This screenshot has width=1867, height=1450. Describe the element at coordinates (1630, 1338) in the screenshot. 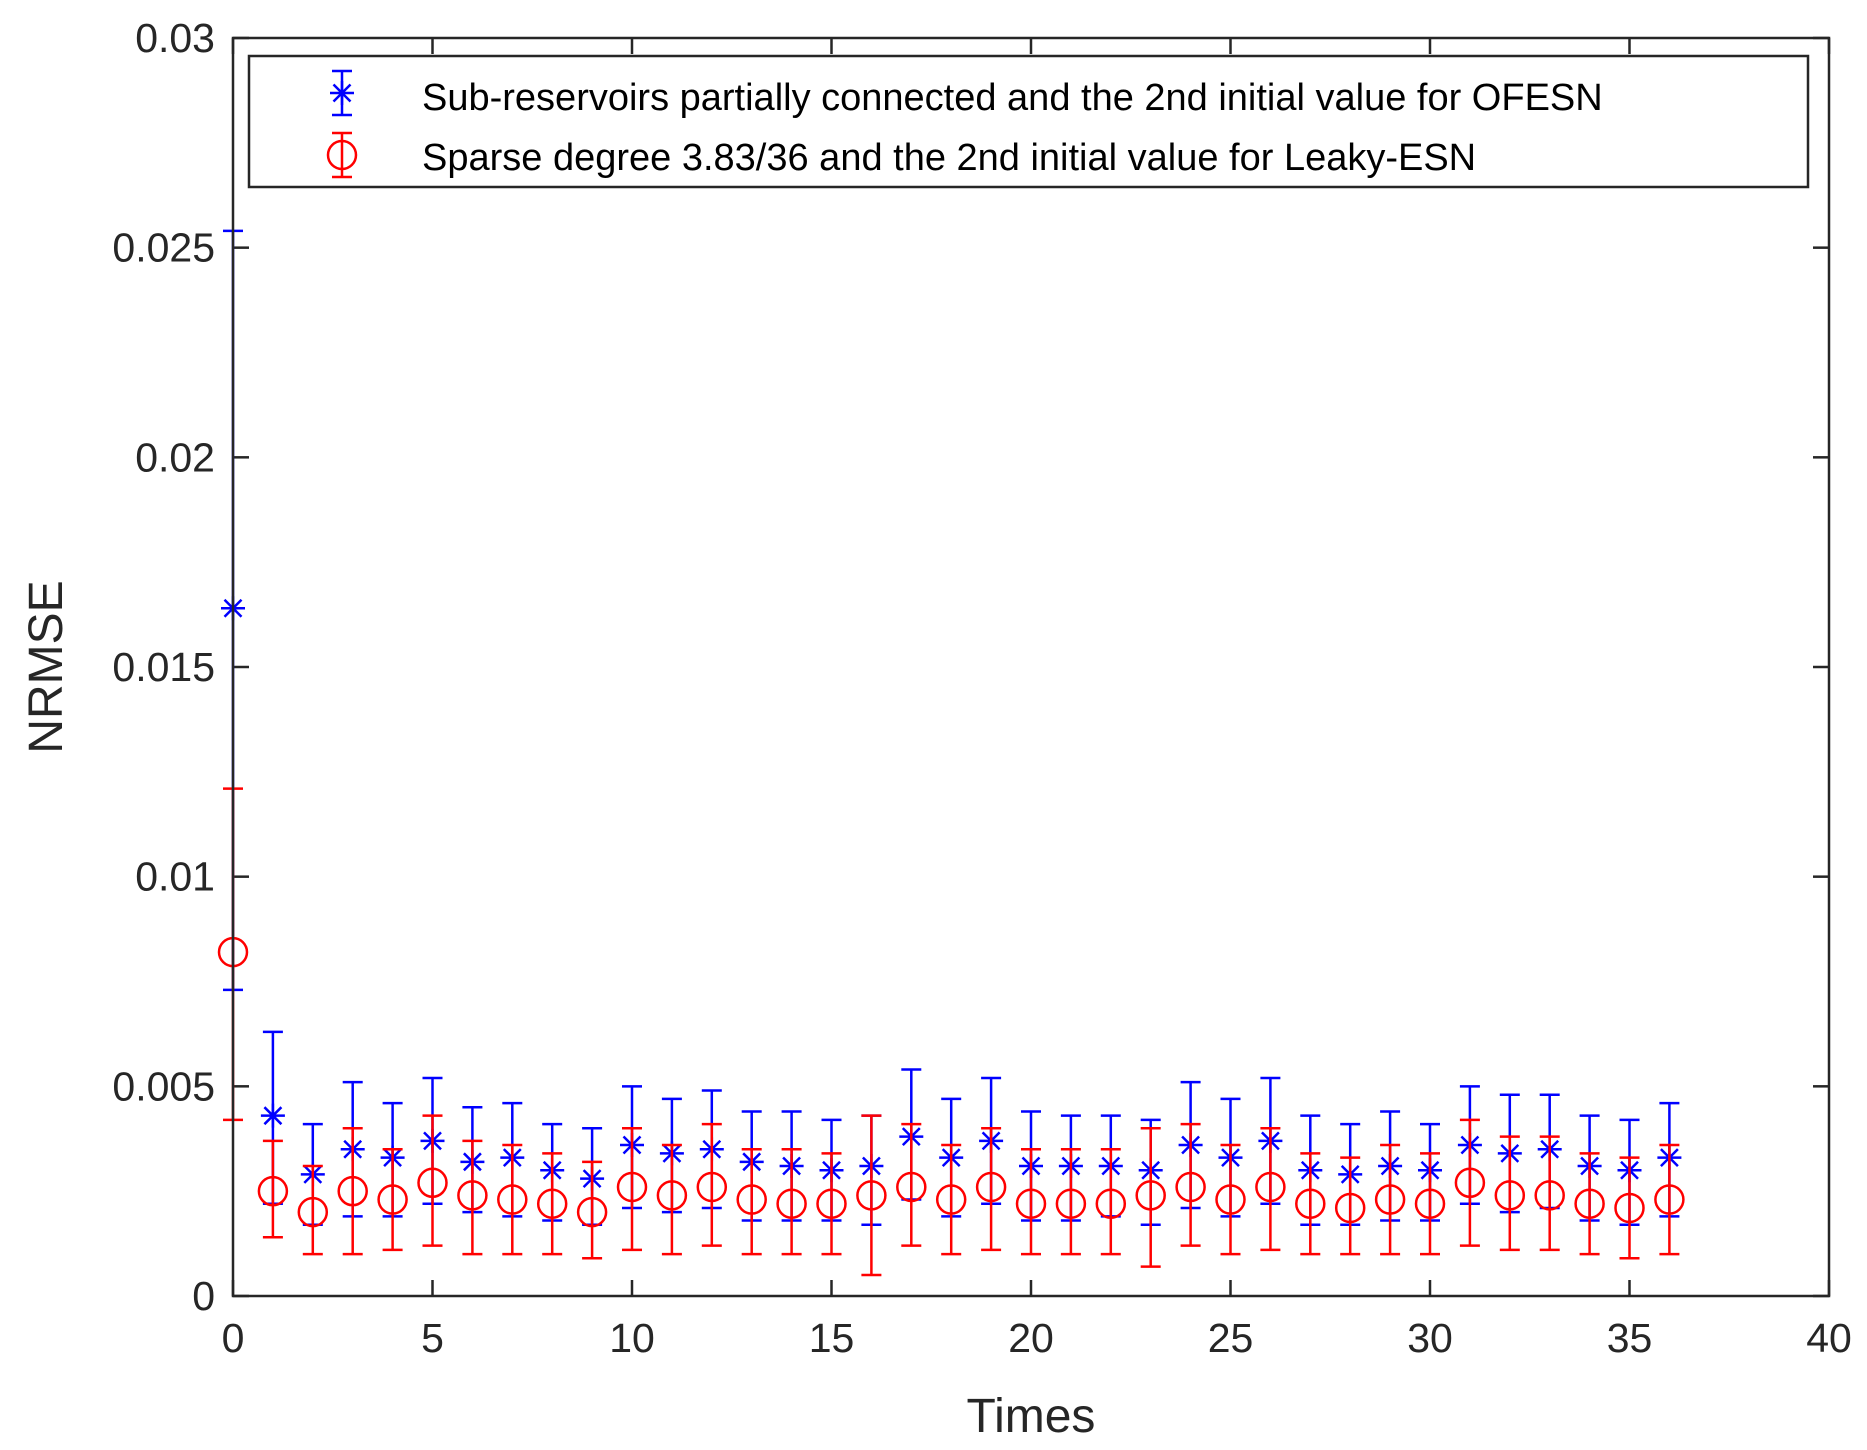

I see `x-tick-label: 35` at that location.